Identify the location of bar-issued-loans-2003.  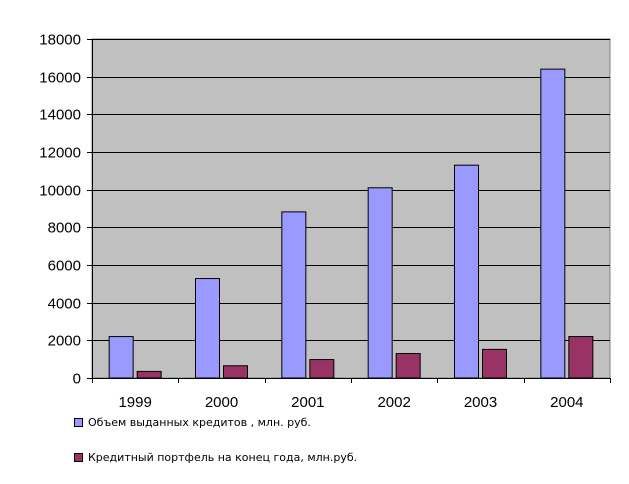
(466, 271).